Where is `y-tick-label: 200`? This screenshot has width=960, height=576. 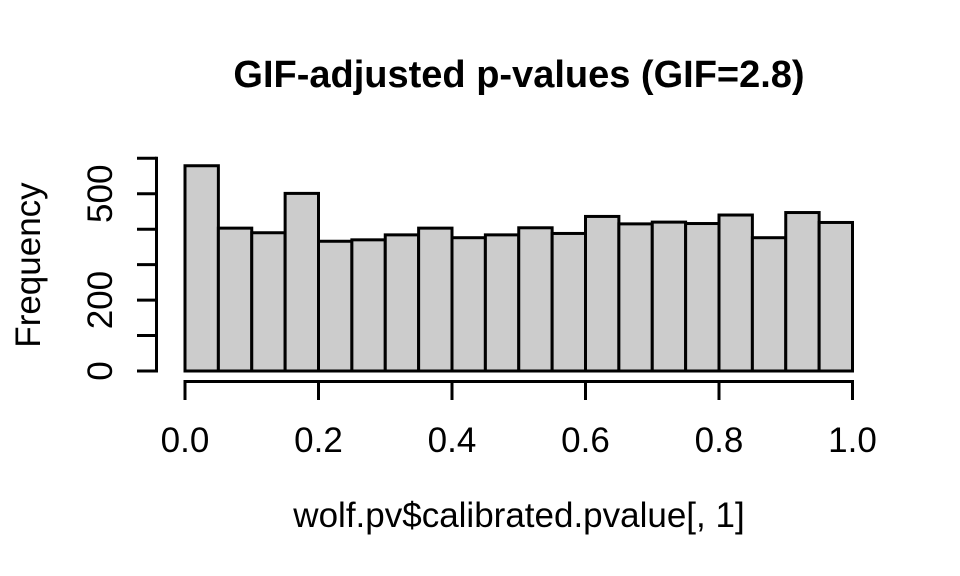
y-tick-label: 200 is located at coordinates (100, 300).